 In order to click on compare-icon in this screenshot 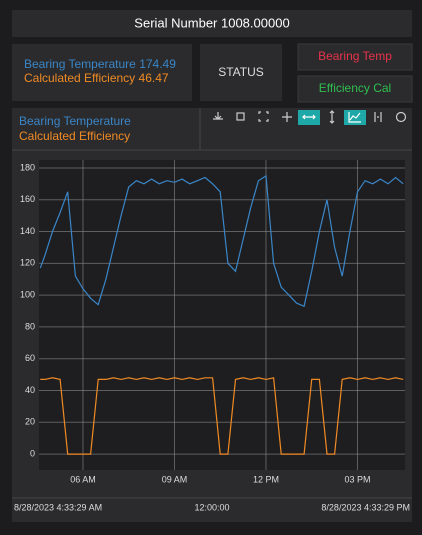, I will do `click(378, 117)`.